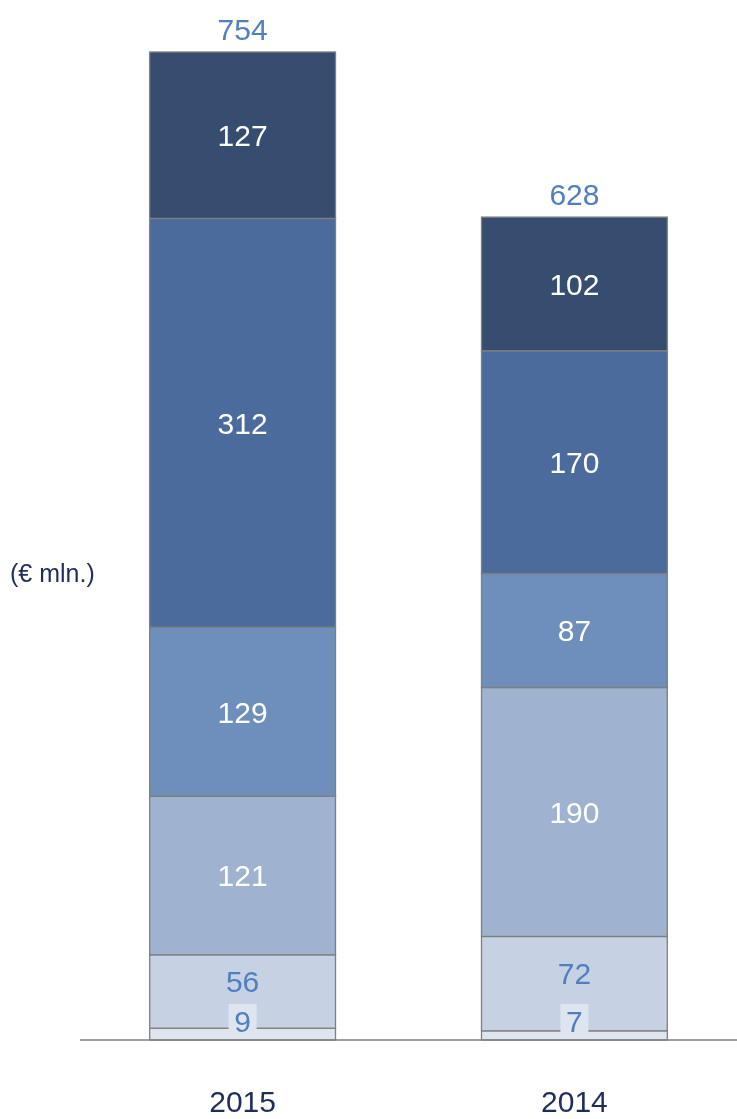 Image resolution: width=737 pixels, height=1119 pixels. What do you see at coordinates (242, 1021) in the screenshot?
I see `data-label: 9` at bounding box center [242, 1021].